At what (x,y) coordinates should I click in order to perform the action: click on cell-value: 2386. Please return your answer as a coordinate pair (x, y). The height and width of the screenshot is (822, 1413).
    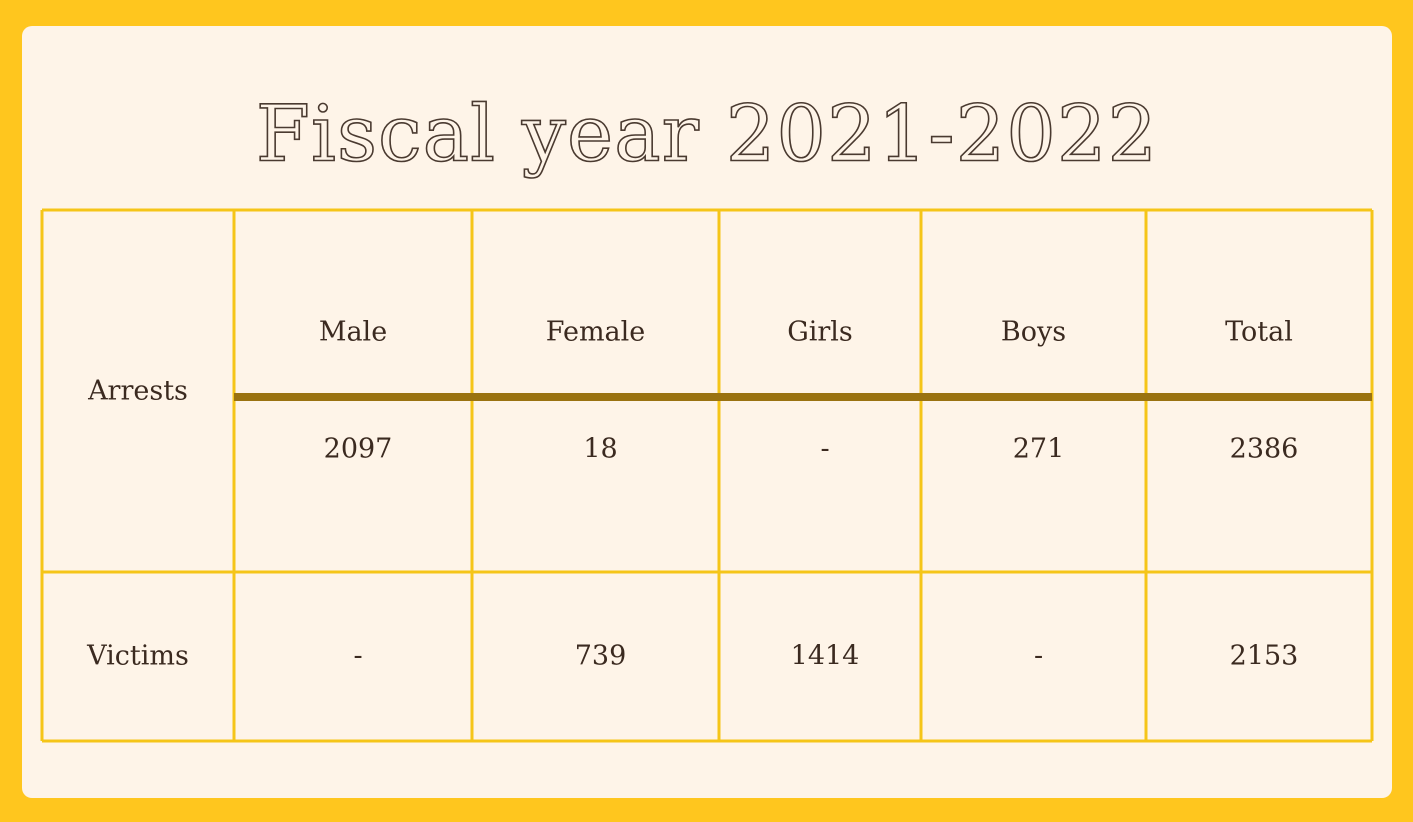
    Looking at the image, I should click on (1264, 449).